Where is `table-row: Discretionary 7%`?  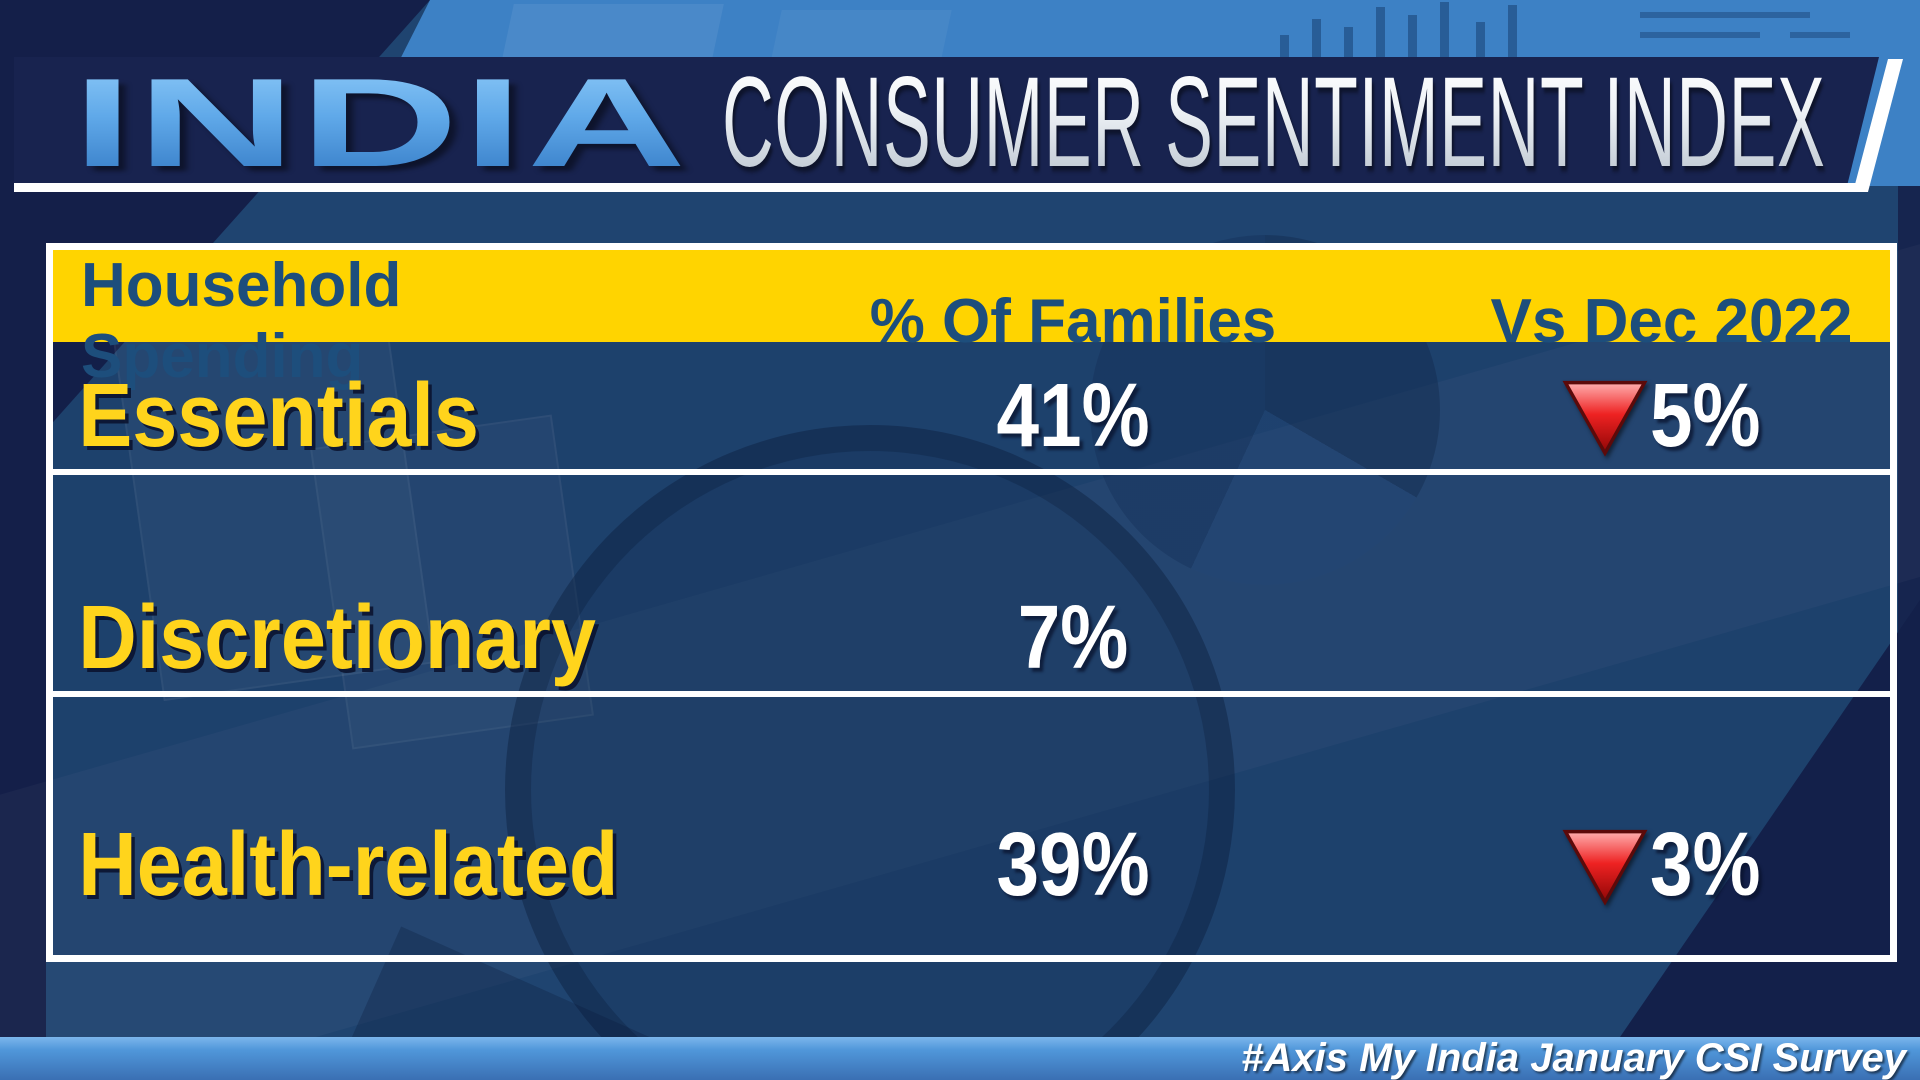
table-row: Discretionary 7% is located at coordinates (971, 637).